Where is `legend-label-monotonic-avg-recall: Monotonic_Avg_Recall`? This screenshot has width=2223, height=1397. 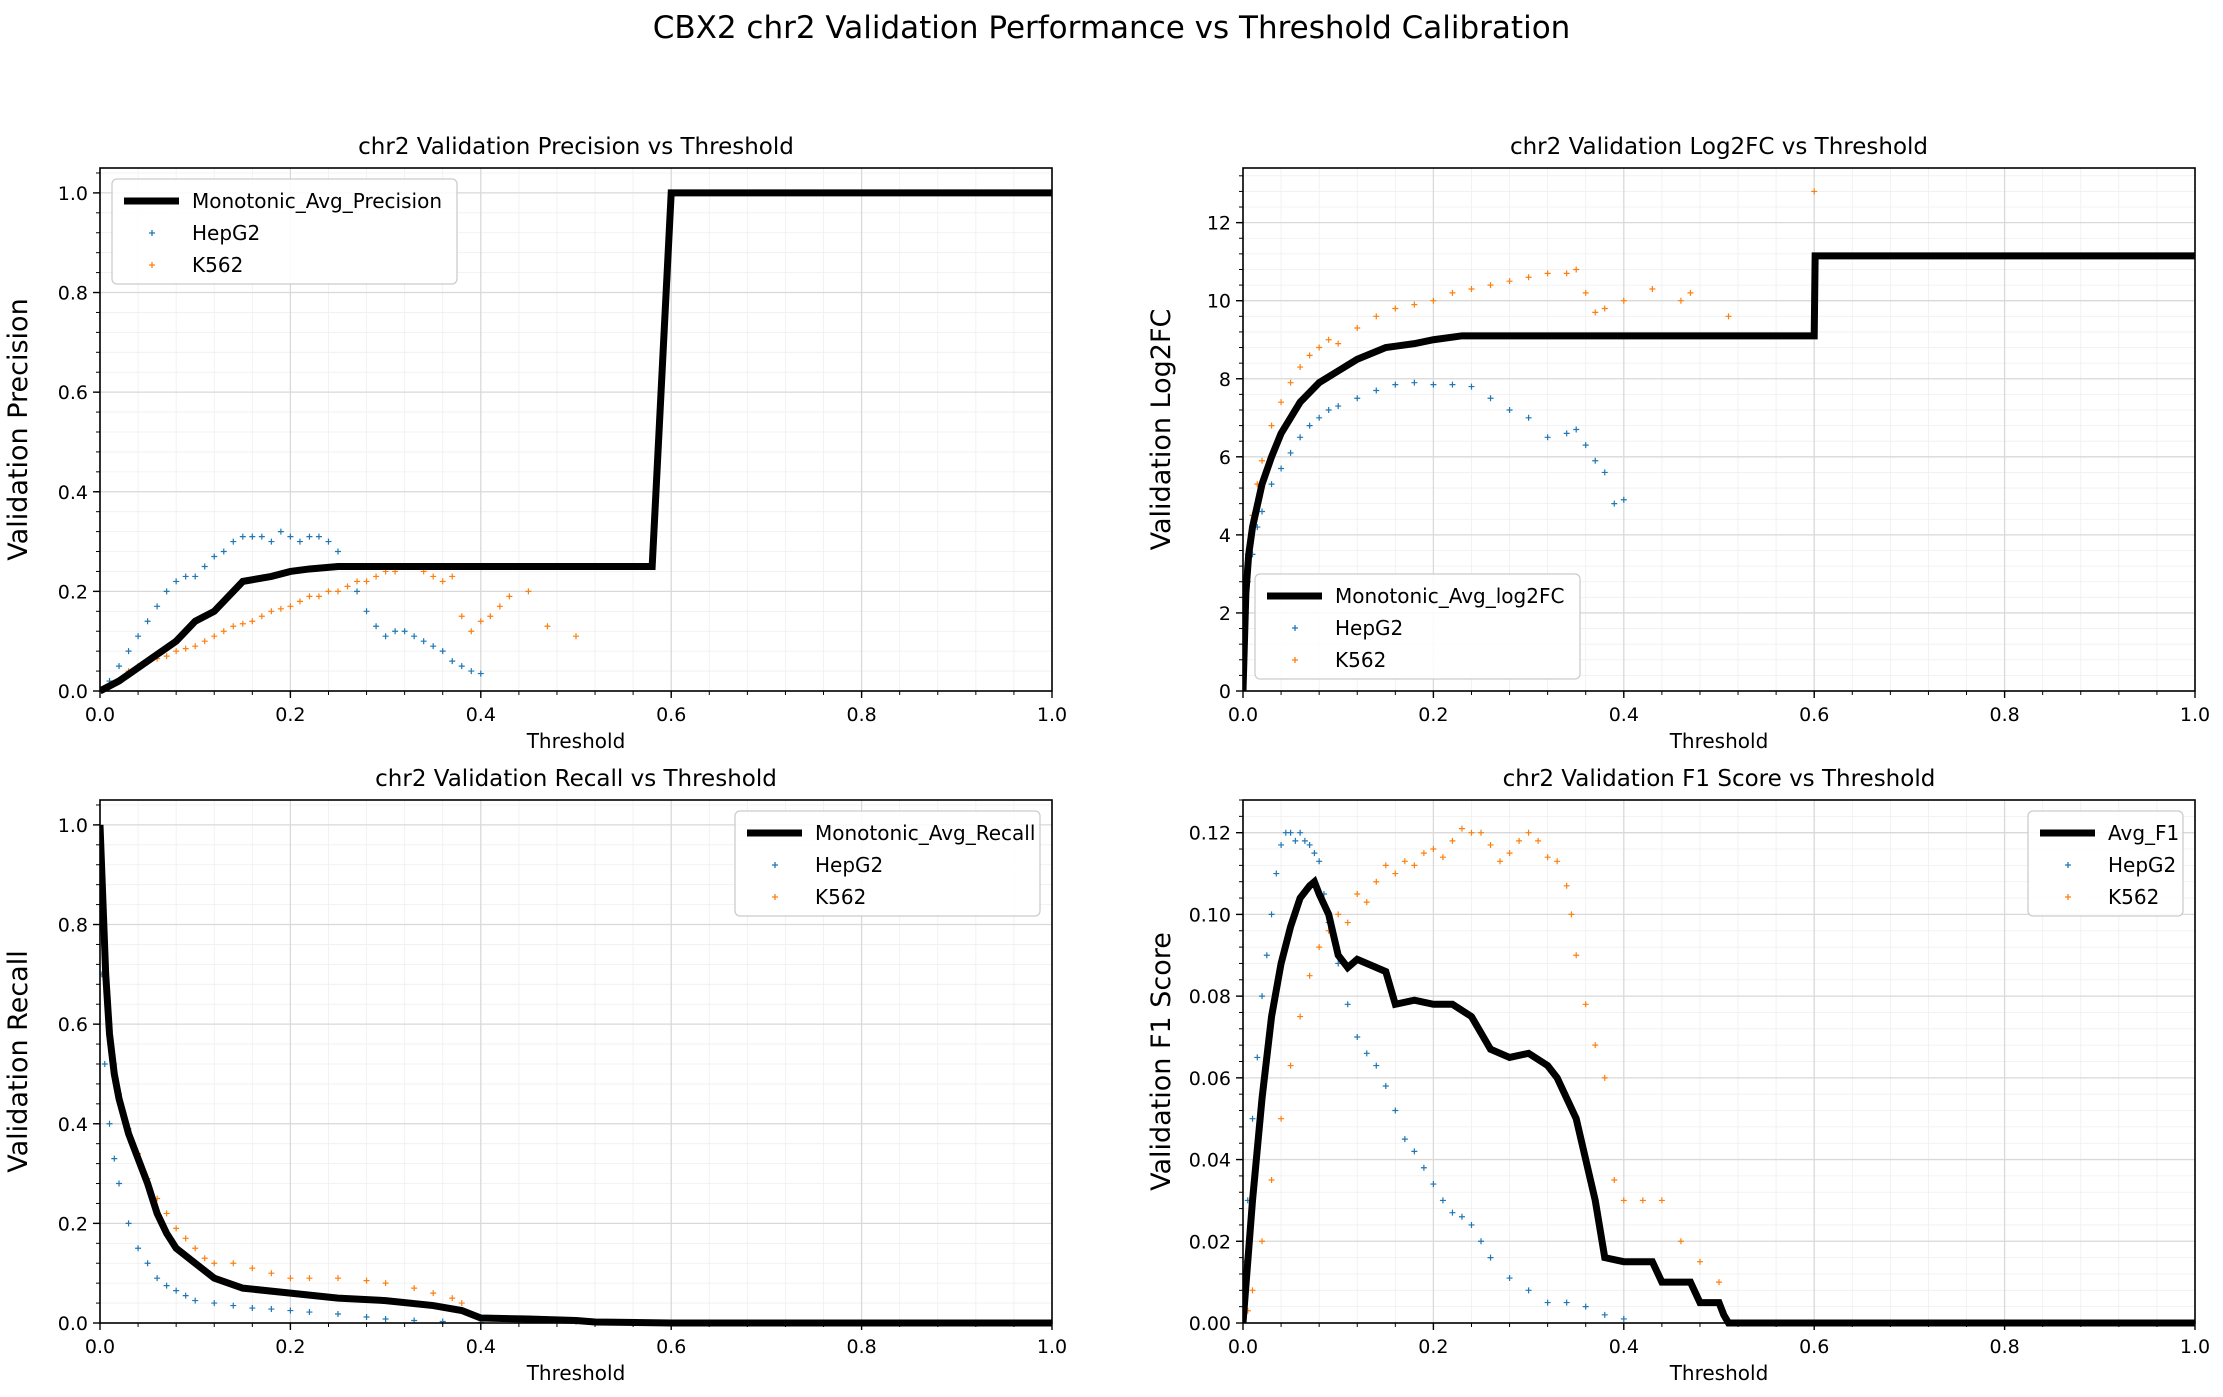
legend-label-monotonic-avg-recall: Monotonic_Avg_Recall is located at coordinates (925, 833).